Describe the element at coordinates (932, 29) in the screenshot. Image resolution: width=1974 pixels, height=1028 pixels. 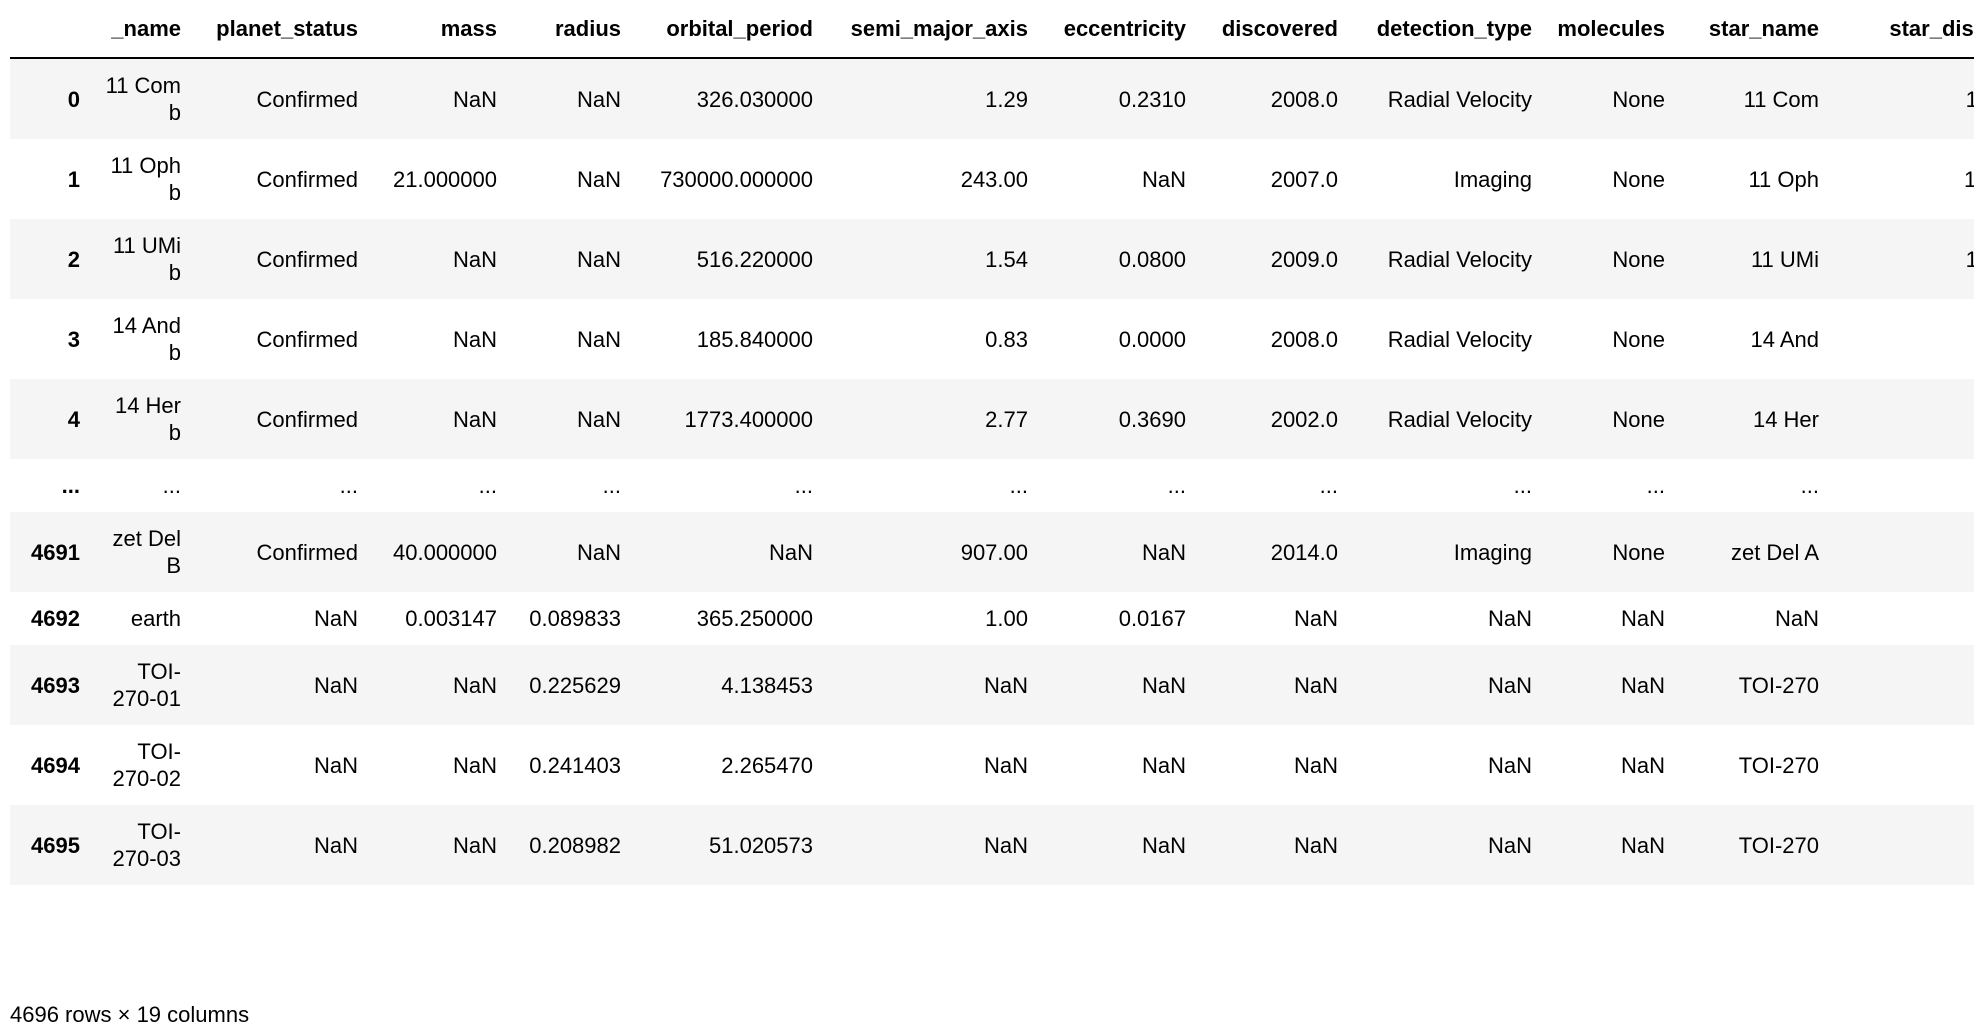
I see `column-header: semi_major_axis` at that location.